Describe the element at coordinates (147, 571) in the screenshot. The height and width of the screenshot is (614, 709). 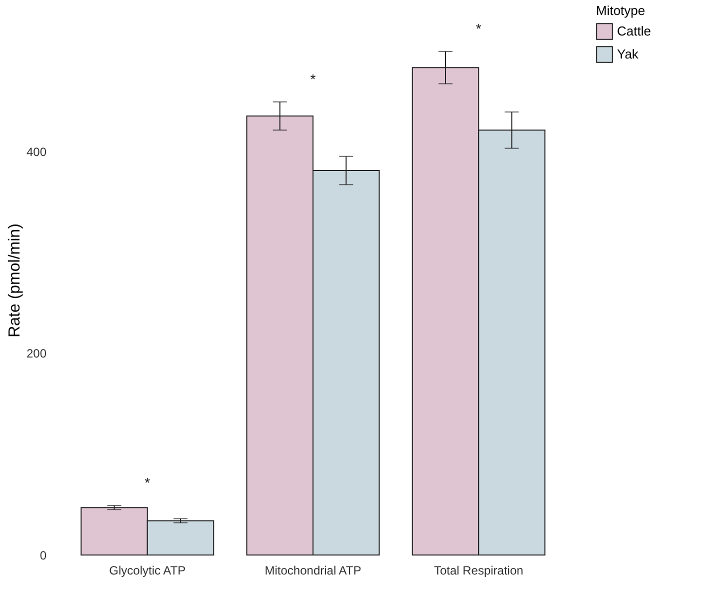
I see `x-tick-label: Glycolytic ATP` at that location.